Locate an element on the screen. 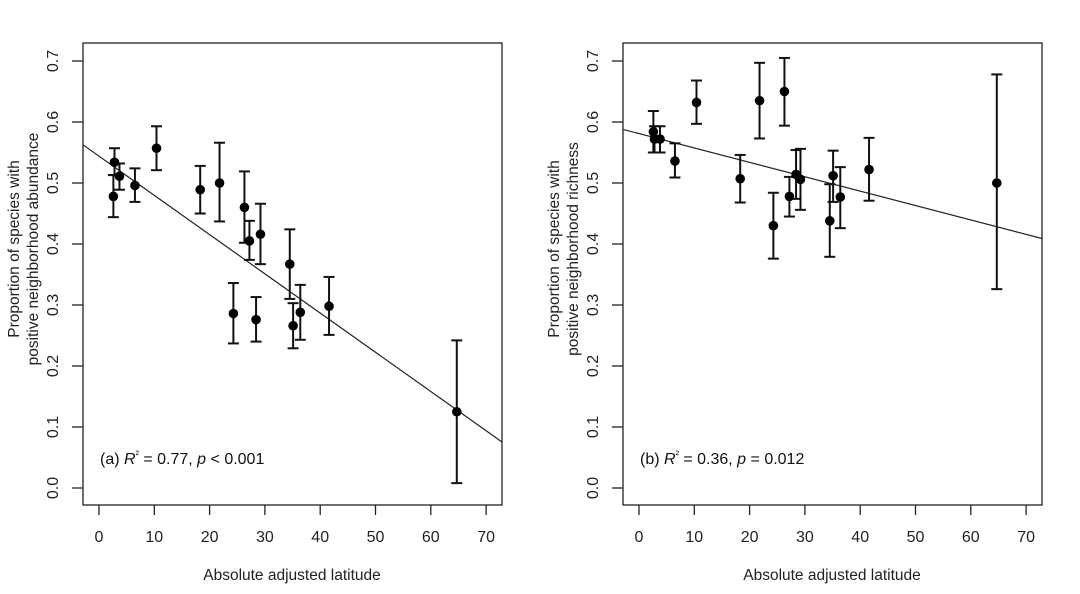  annotation-prefix: (a) is located at coordinates (112, 459).